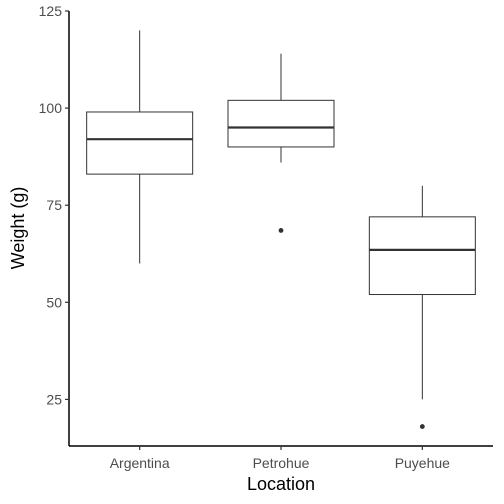 This screenshot has height=504, width=504. What do you see at coordinates (51, 108) in the screenshot?
I see `y-tick-label: 100` at bounding box center [51, 108].